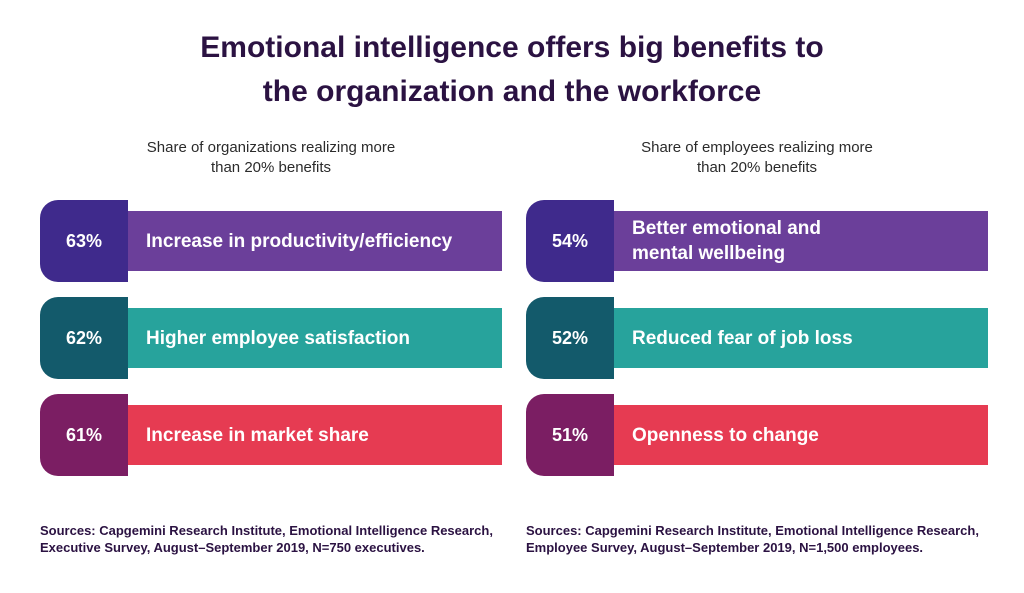 This screenshot has width=1024, height=593. What do you see at coordinates (570, 435) in the screenshot?
I see `emp-value-3: 51%` at bounding box center [570, 435].